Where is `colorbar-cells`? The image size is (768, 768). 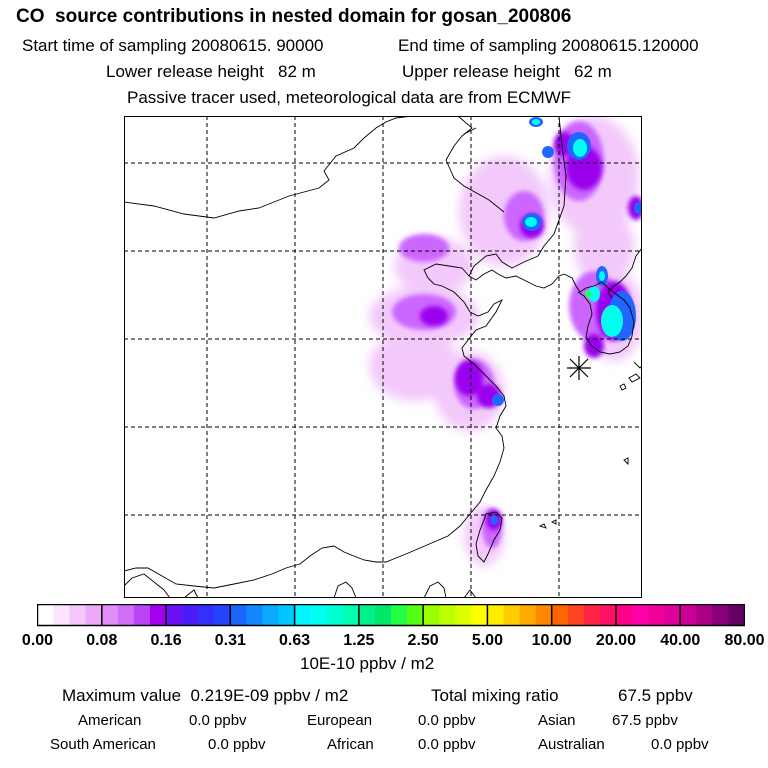 colorbar-cells is located at coordinates (391, 615).